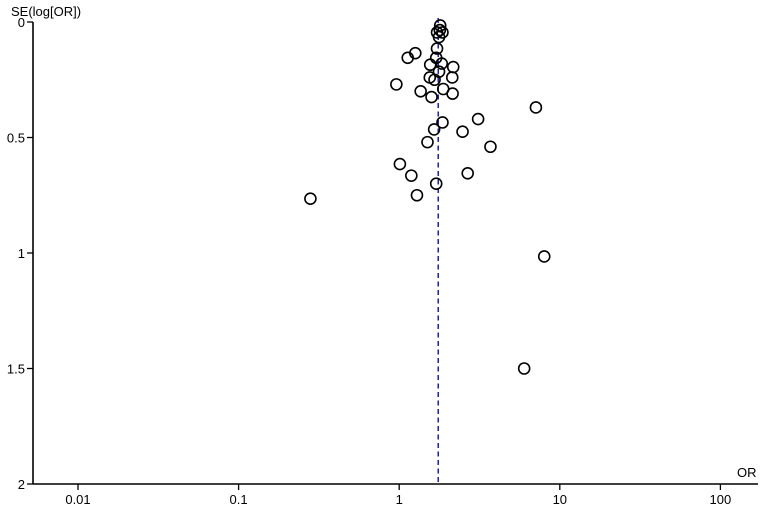 This screenshot has width=765, height=508. Describe the element at coordinates (721, 499) in the screenshot. I see `x-tick-label: 100` at that location.